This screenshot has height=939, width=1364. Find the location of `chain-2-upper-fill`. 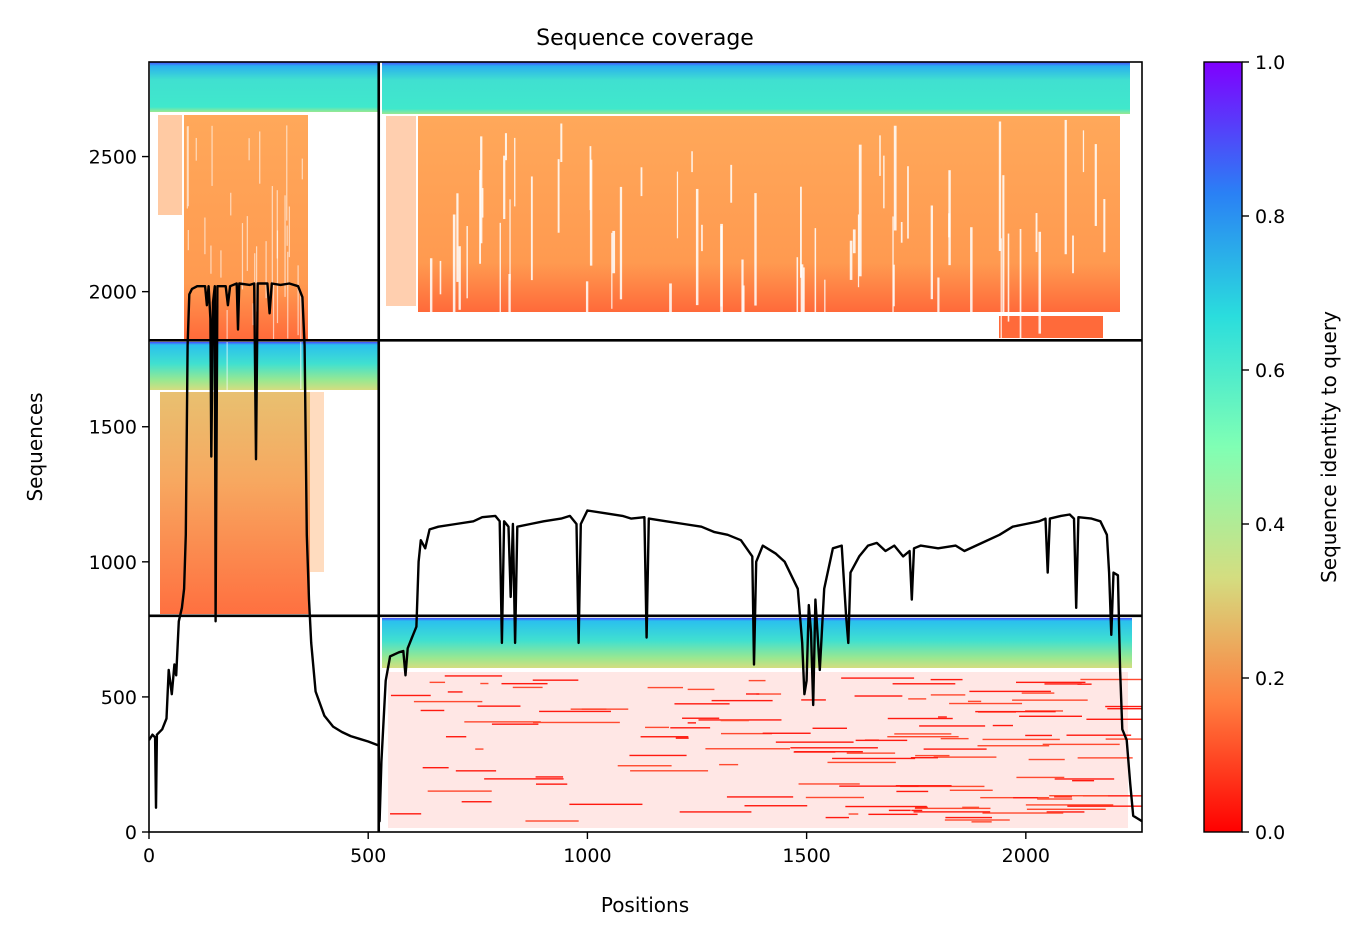

chain-2-upper-fill is located at coordinates (769, 214).